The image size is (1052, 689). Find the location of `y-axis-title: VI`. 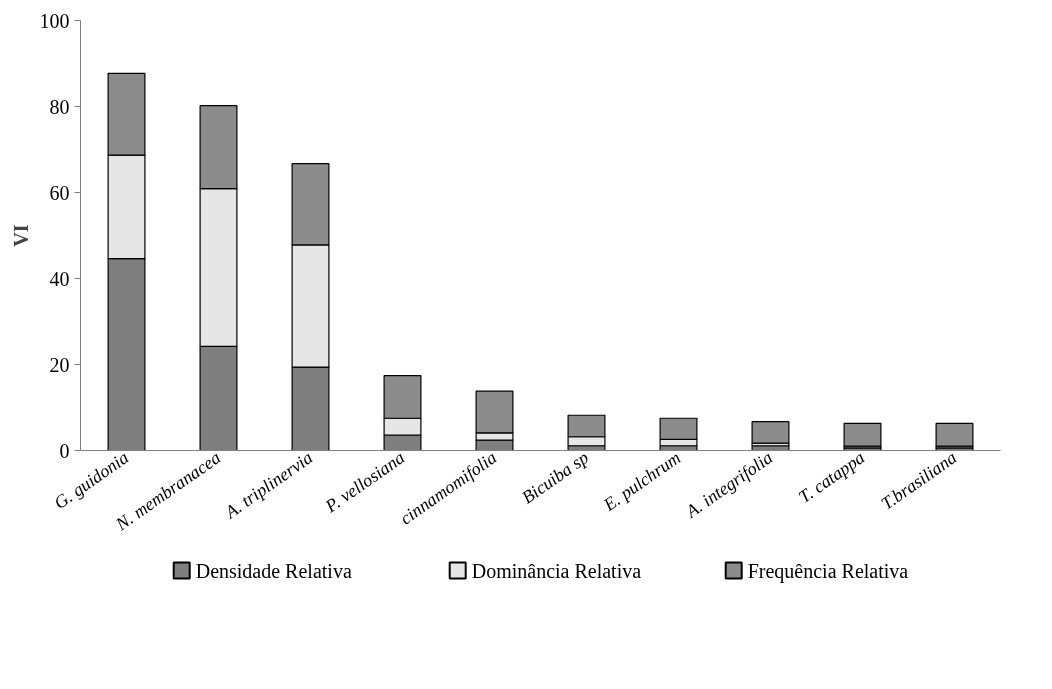

y-axis-title: VI is located at coordinates (20, 235).